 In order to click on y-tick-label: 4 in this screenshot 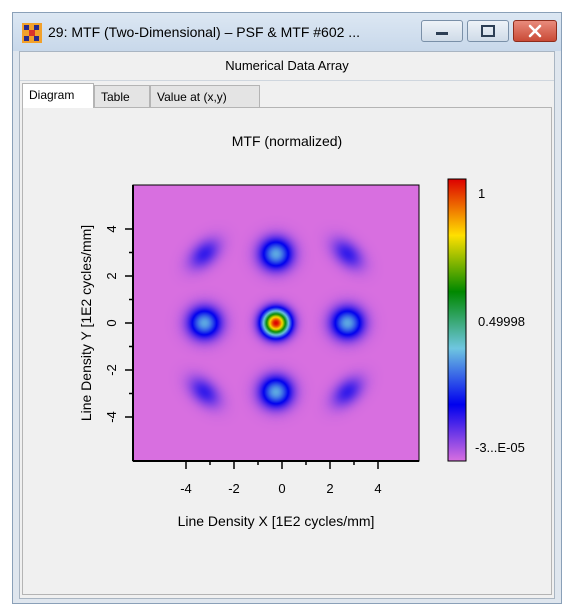, I will do `click(111, 228)`.